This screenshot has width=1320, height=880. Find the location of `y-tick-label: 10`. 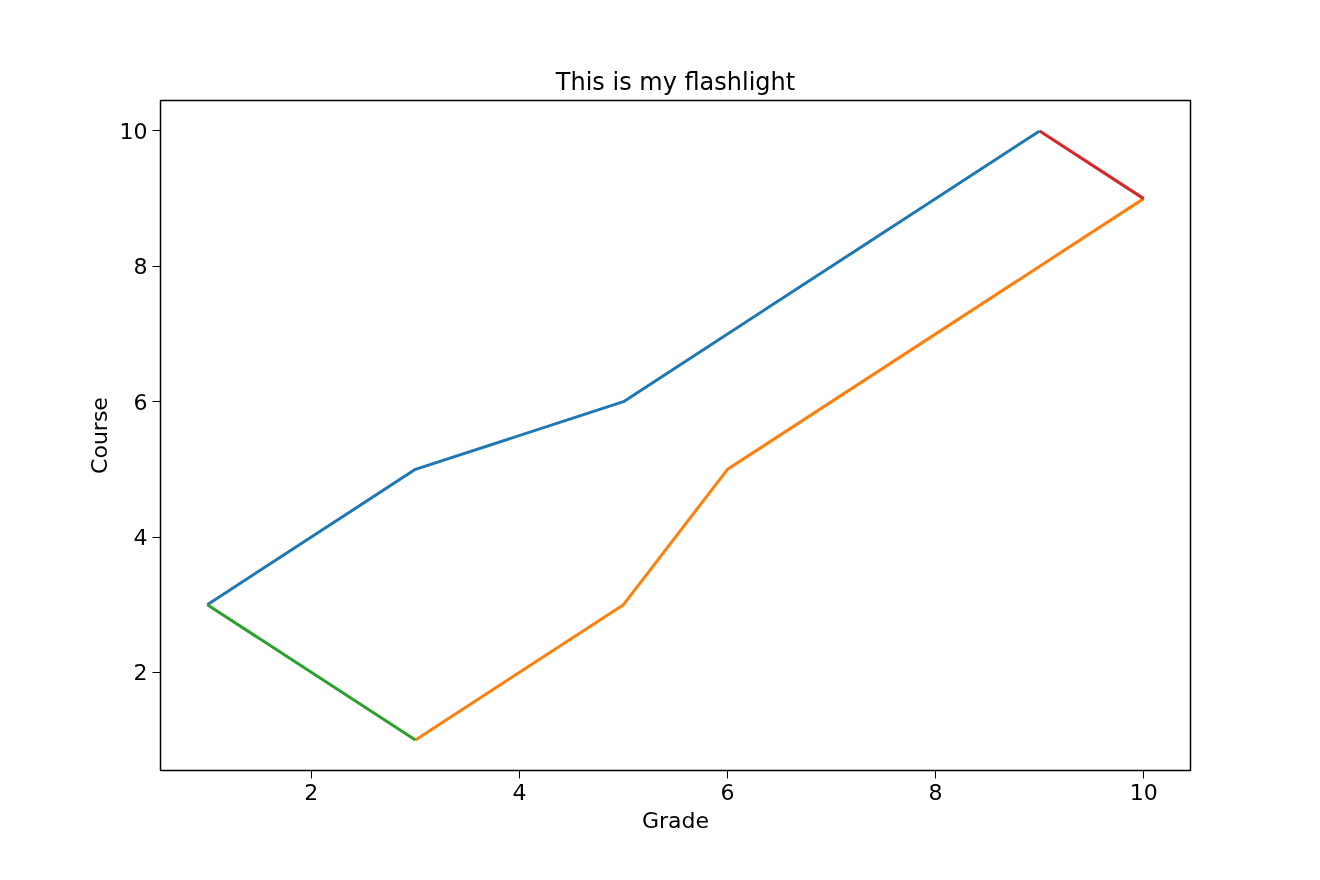

y-tick-label: 10 is located at coordinates (133, 131).